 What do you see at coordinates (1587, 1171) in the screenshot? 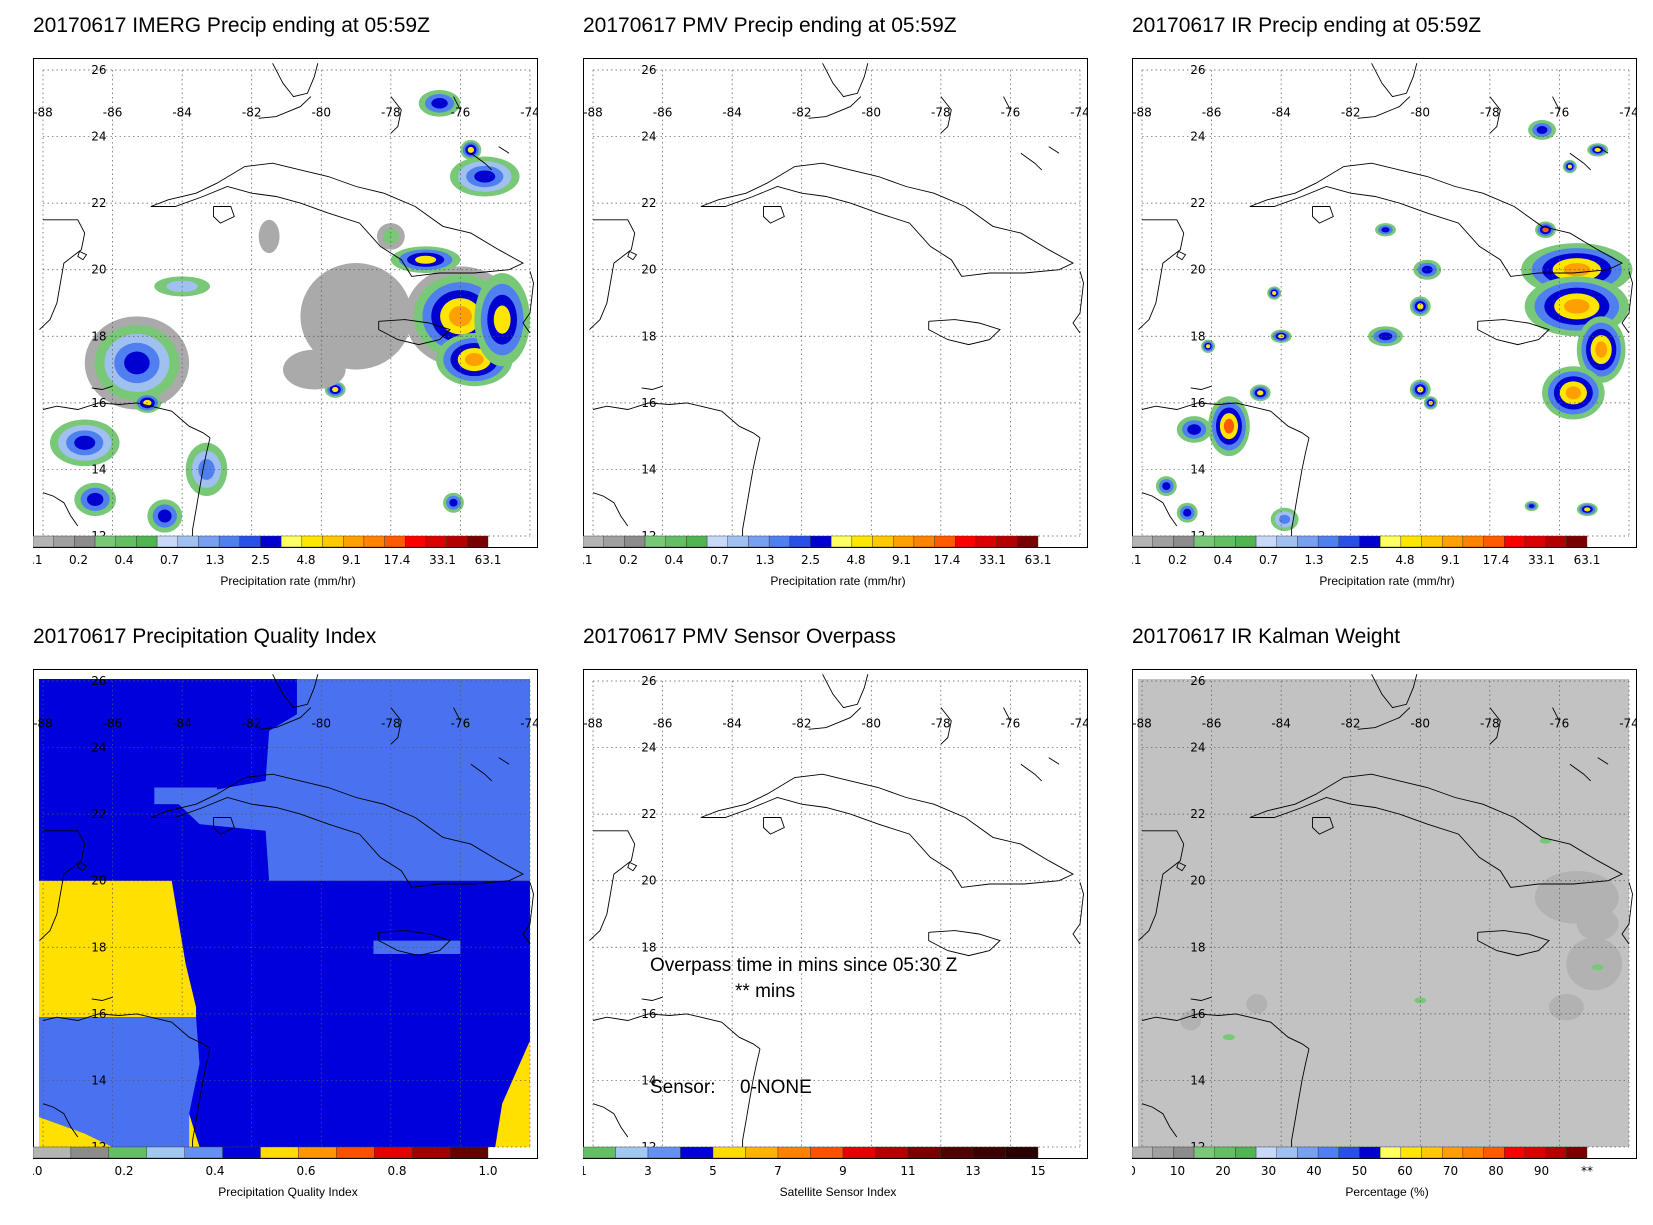
I see `colorbar-label: **` at bounding box center [1587, 1171].